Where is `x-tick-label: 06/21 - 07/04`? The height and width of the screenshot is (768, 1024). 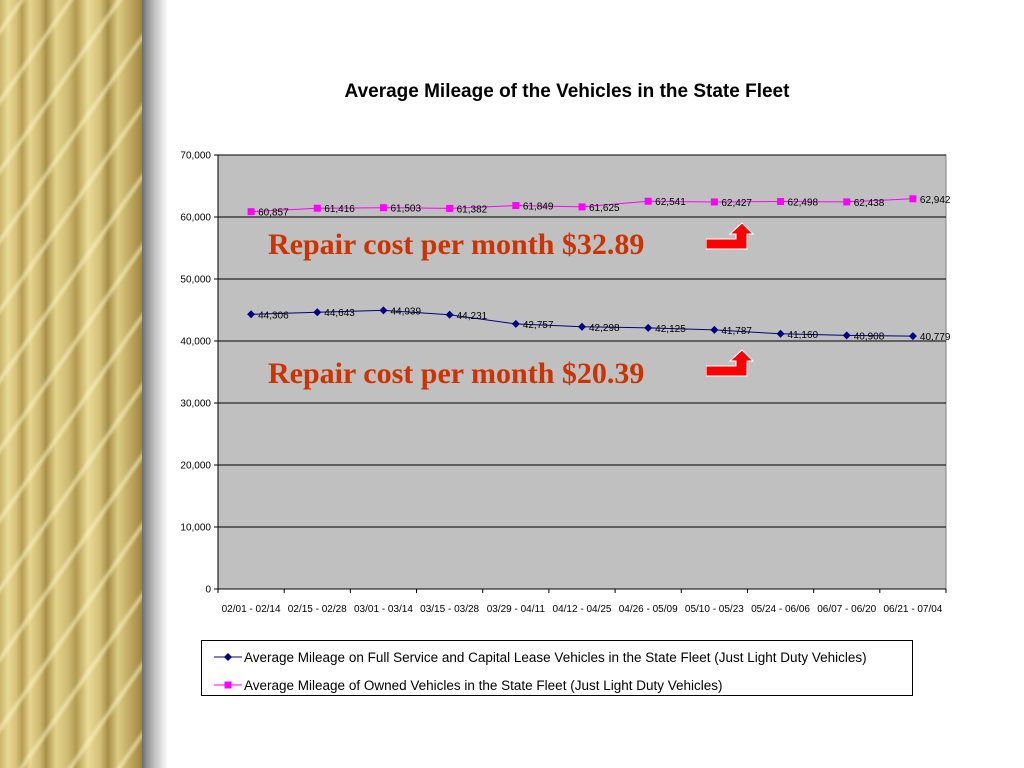 x-tick-label: 06/21 - 07/04 is located at coordinates (912, 609).